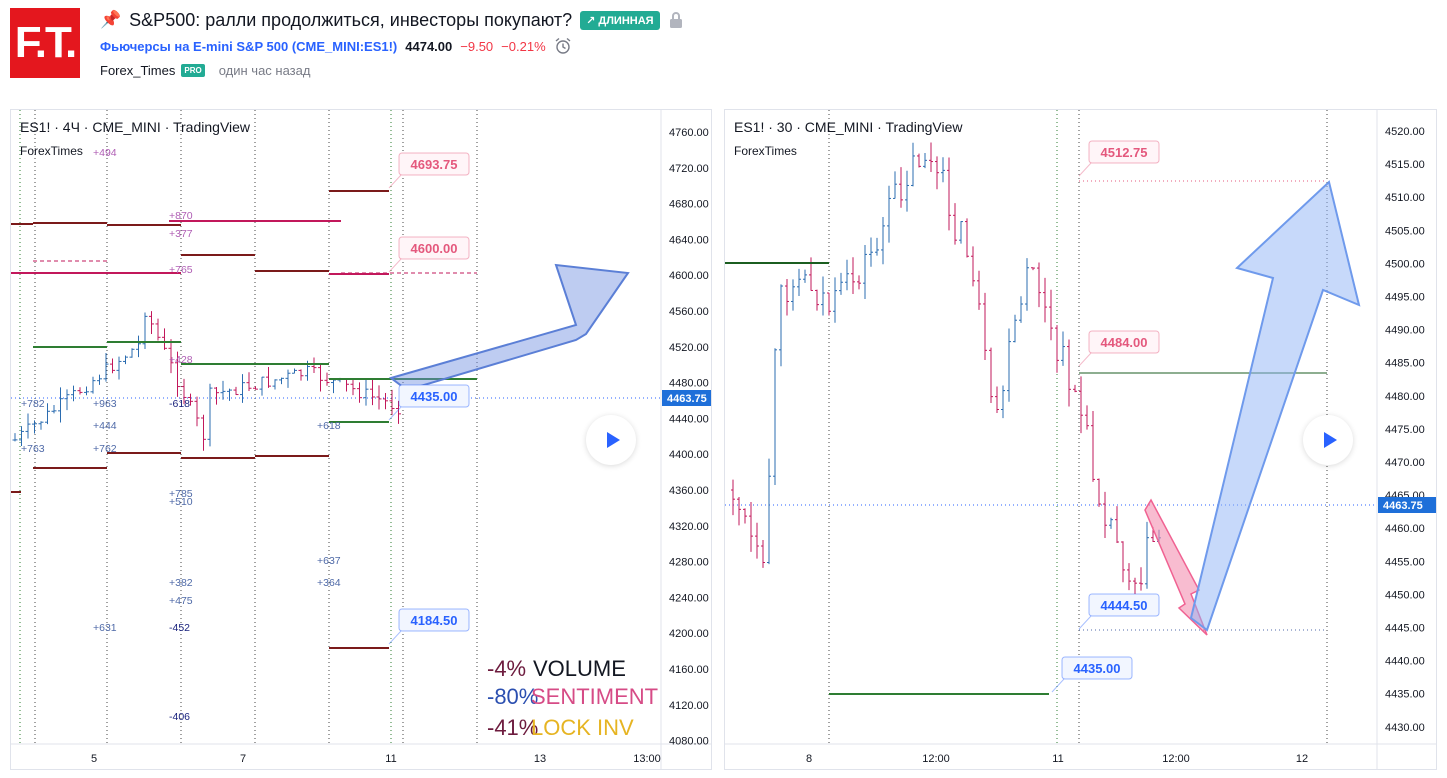  What do you see at coordinates (620, 20) in the screenshot?
I see `long-badge: ↗ ДЛИННАЯ` at bounding box center [620, 20].